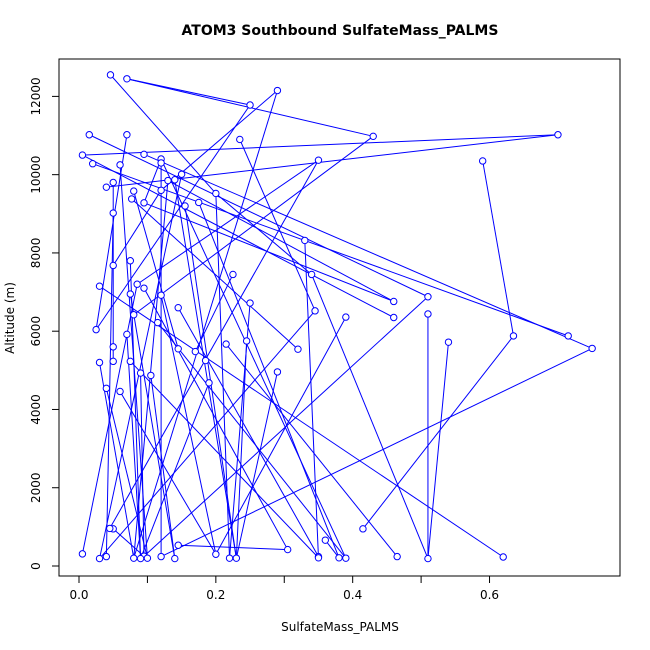  Describe the element at coordinates (340, 627) in the screenshot. I see `x-axis-label: SulfateMass_PALMS` at that location.